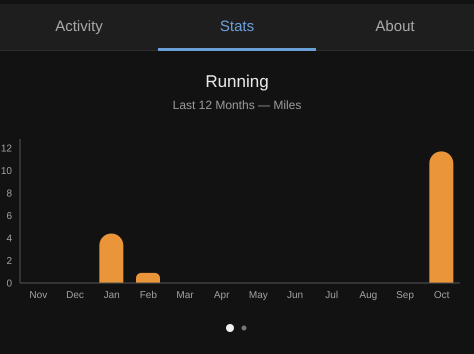 The width and height of the screenshot is (474, 354). I want to click on x-tick-label: Sep, so click(405, 296).